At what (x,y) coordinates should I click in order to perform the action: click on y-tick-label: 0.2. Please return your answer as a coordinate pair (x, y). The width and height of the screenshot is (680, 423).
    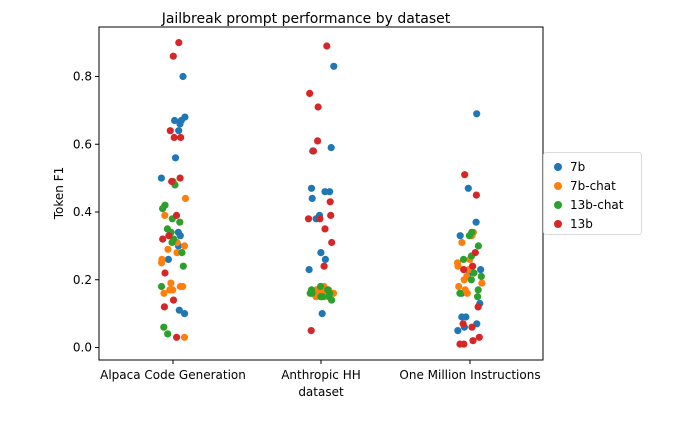
    Looking at the image, I should click on (82, 280).